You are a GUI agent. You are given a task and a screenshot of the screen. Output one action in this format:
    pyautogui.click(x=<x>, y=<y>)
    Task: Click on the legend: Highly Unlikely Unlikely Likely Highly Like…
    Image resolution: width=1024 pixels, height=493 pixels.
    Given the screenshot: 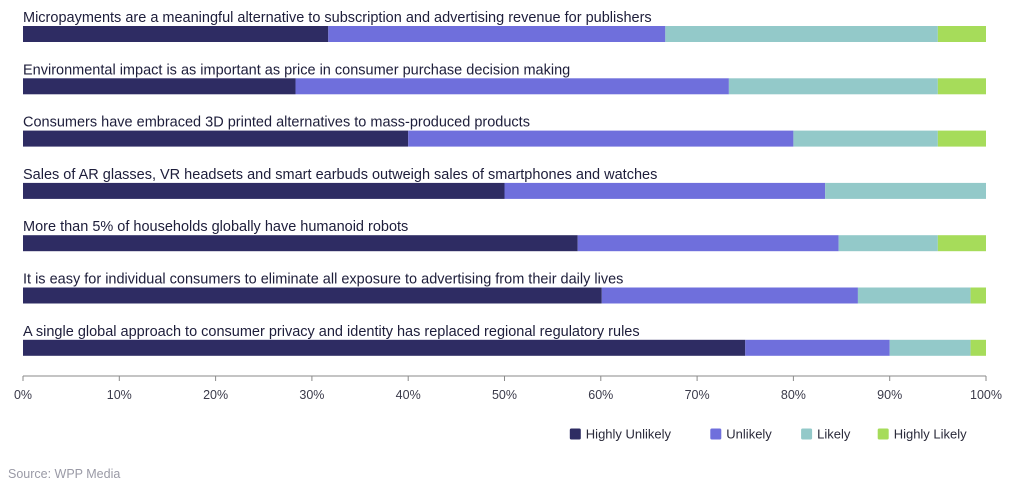 What is the action you would take?
    pyautogui.click(x=768, y=434)
    